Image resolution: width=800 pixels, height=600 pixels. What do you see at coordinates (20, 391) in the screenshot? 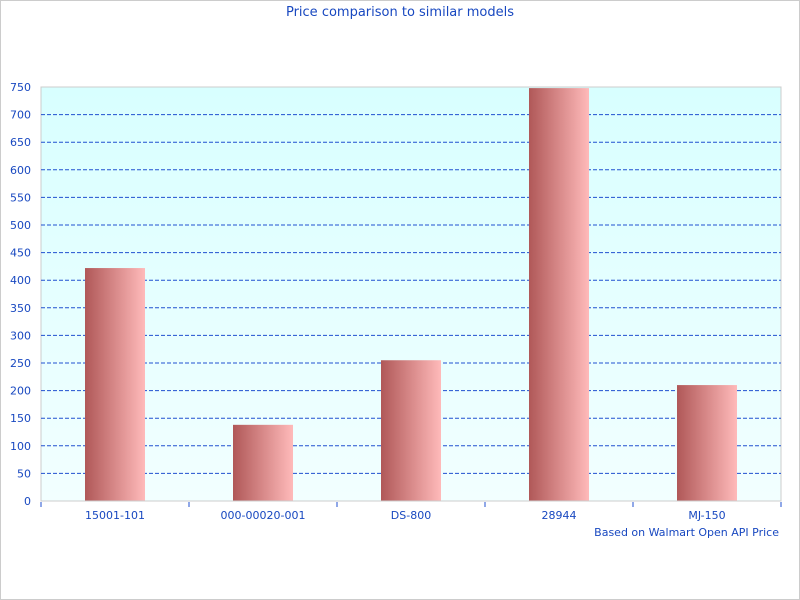
I see `y-tick-label: 200` at bounding box center [20, 391].